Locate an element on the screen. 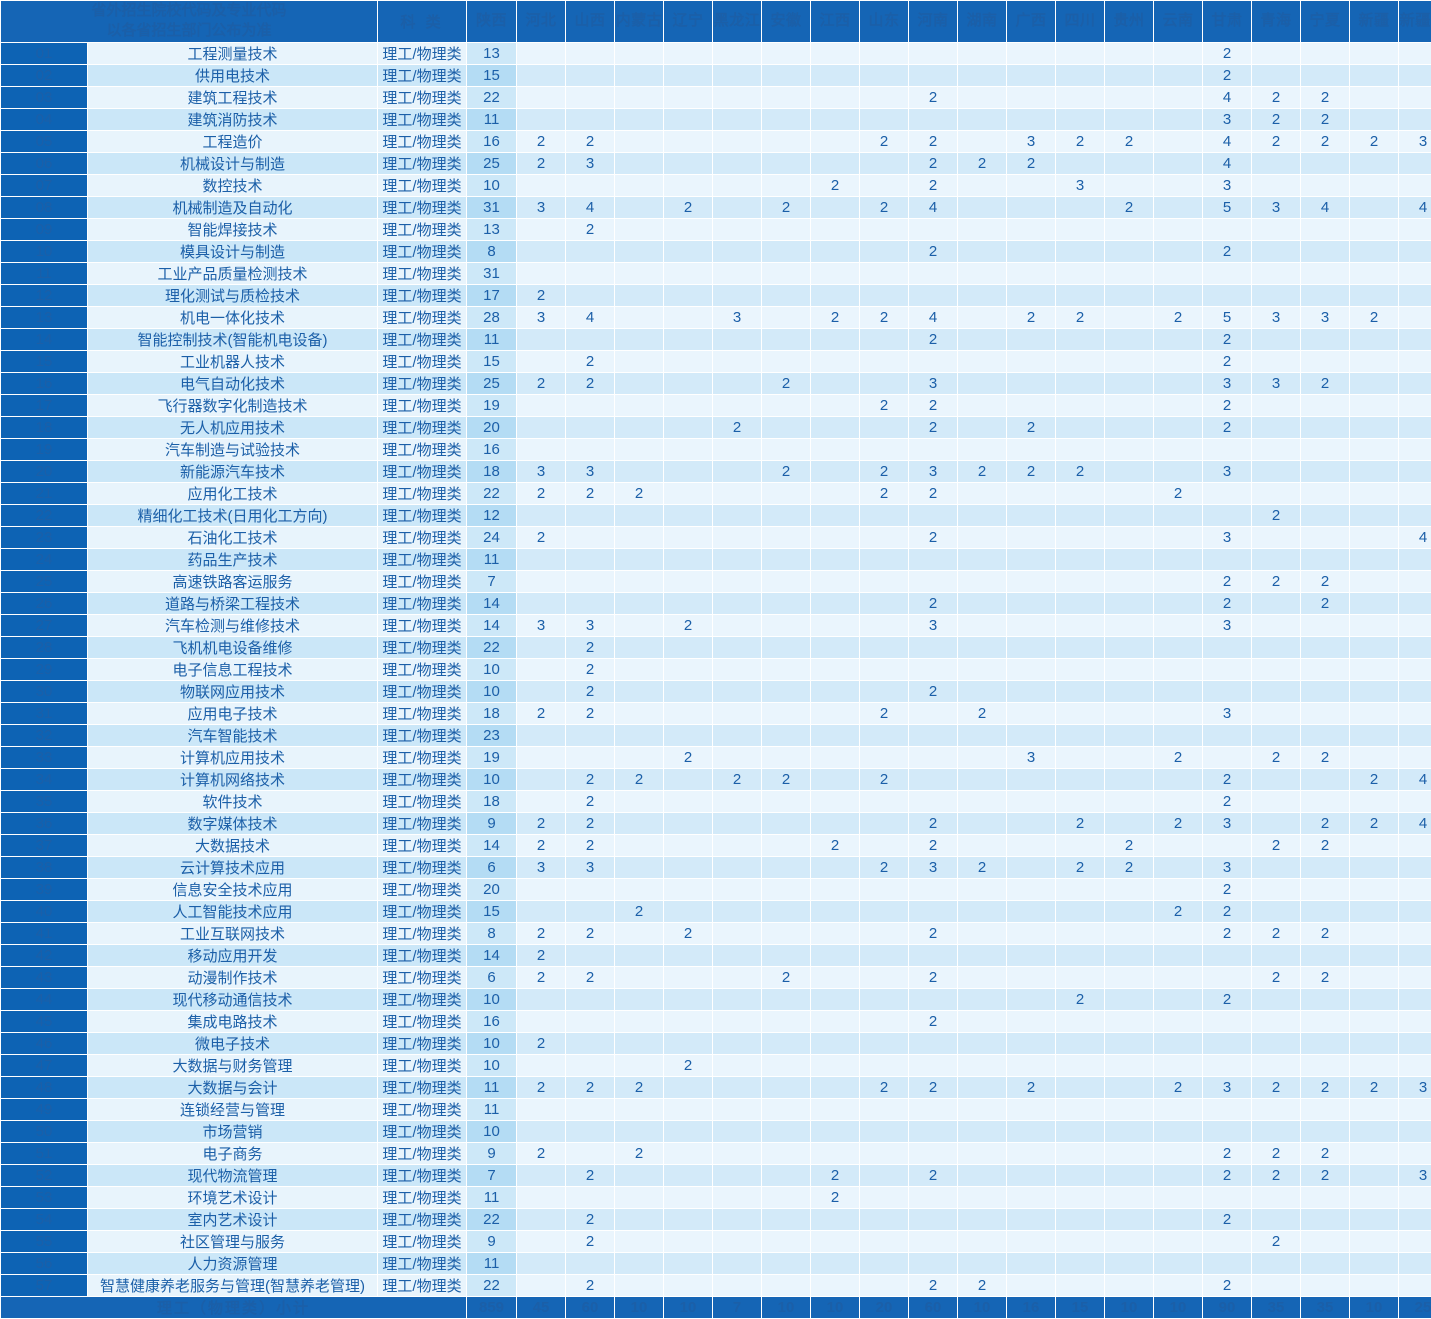 The width and height of the screenshot is (1431, 1319). major-name: 智能控制技术(智能机电设备) is located at coordinates (233, 339).